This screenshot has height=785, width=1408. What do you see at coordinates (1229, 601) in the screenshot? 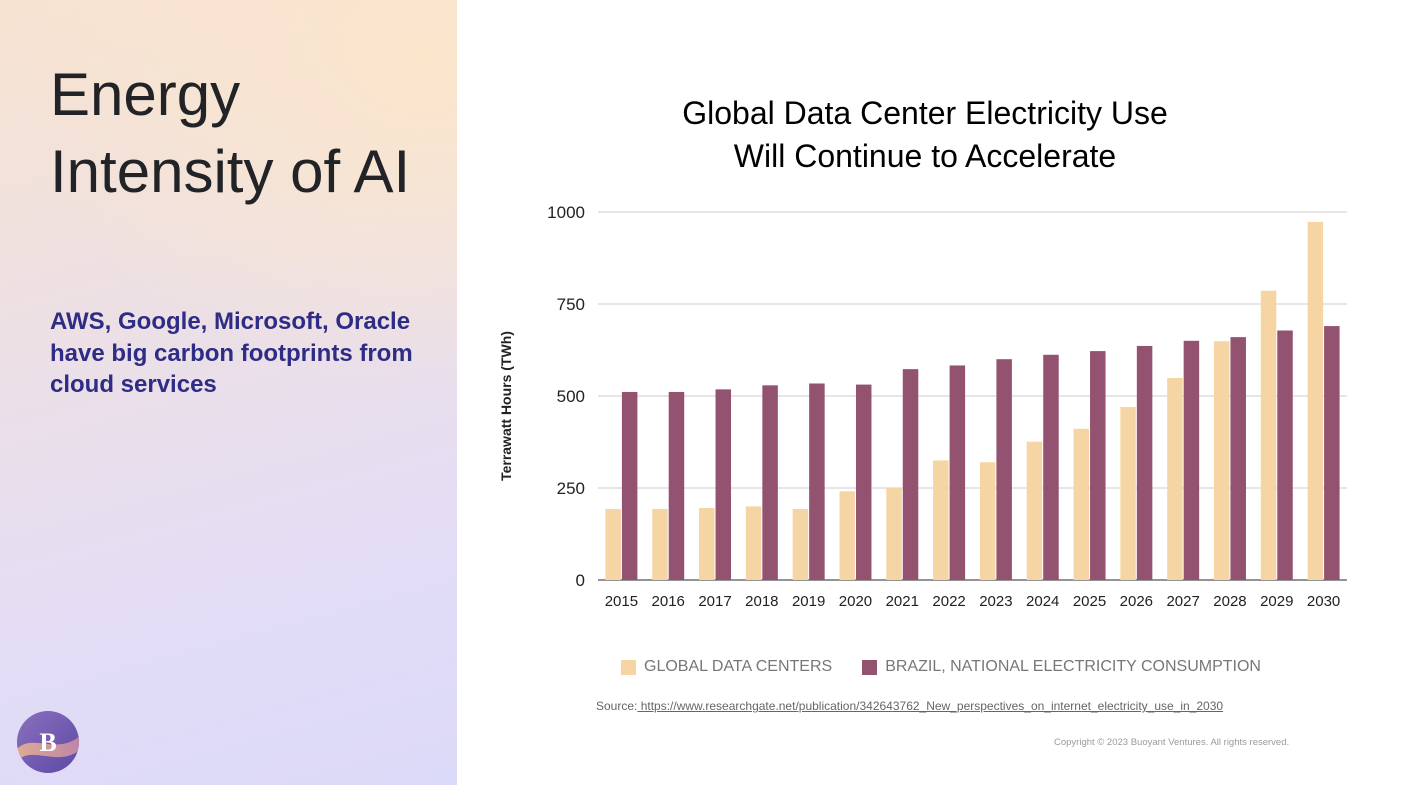
I see `x-tick-label: 2028` at bounding box center [1229, 601].